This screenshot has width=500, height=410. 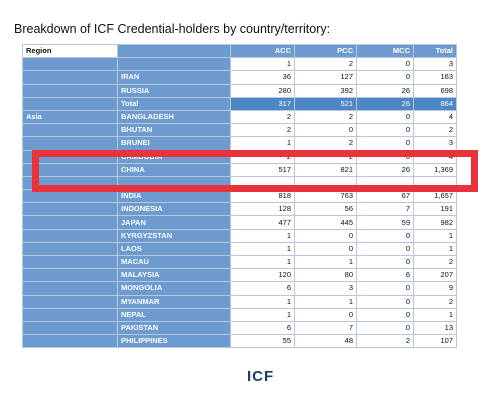 What do you see at coordinates (262, 51) in the screenshot?
I see `column-header: ACC` at bounding box center [262, 51].